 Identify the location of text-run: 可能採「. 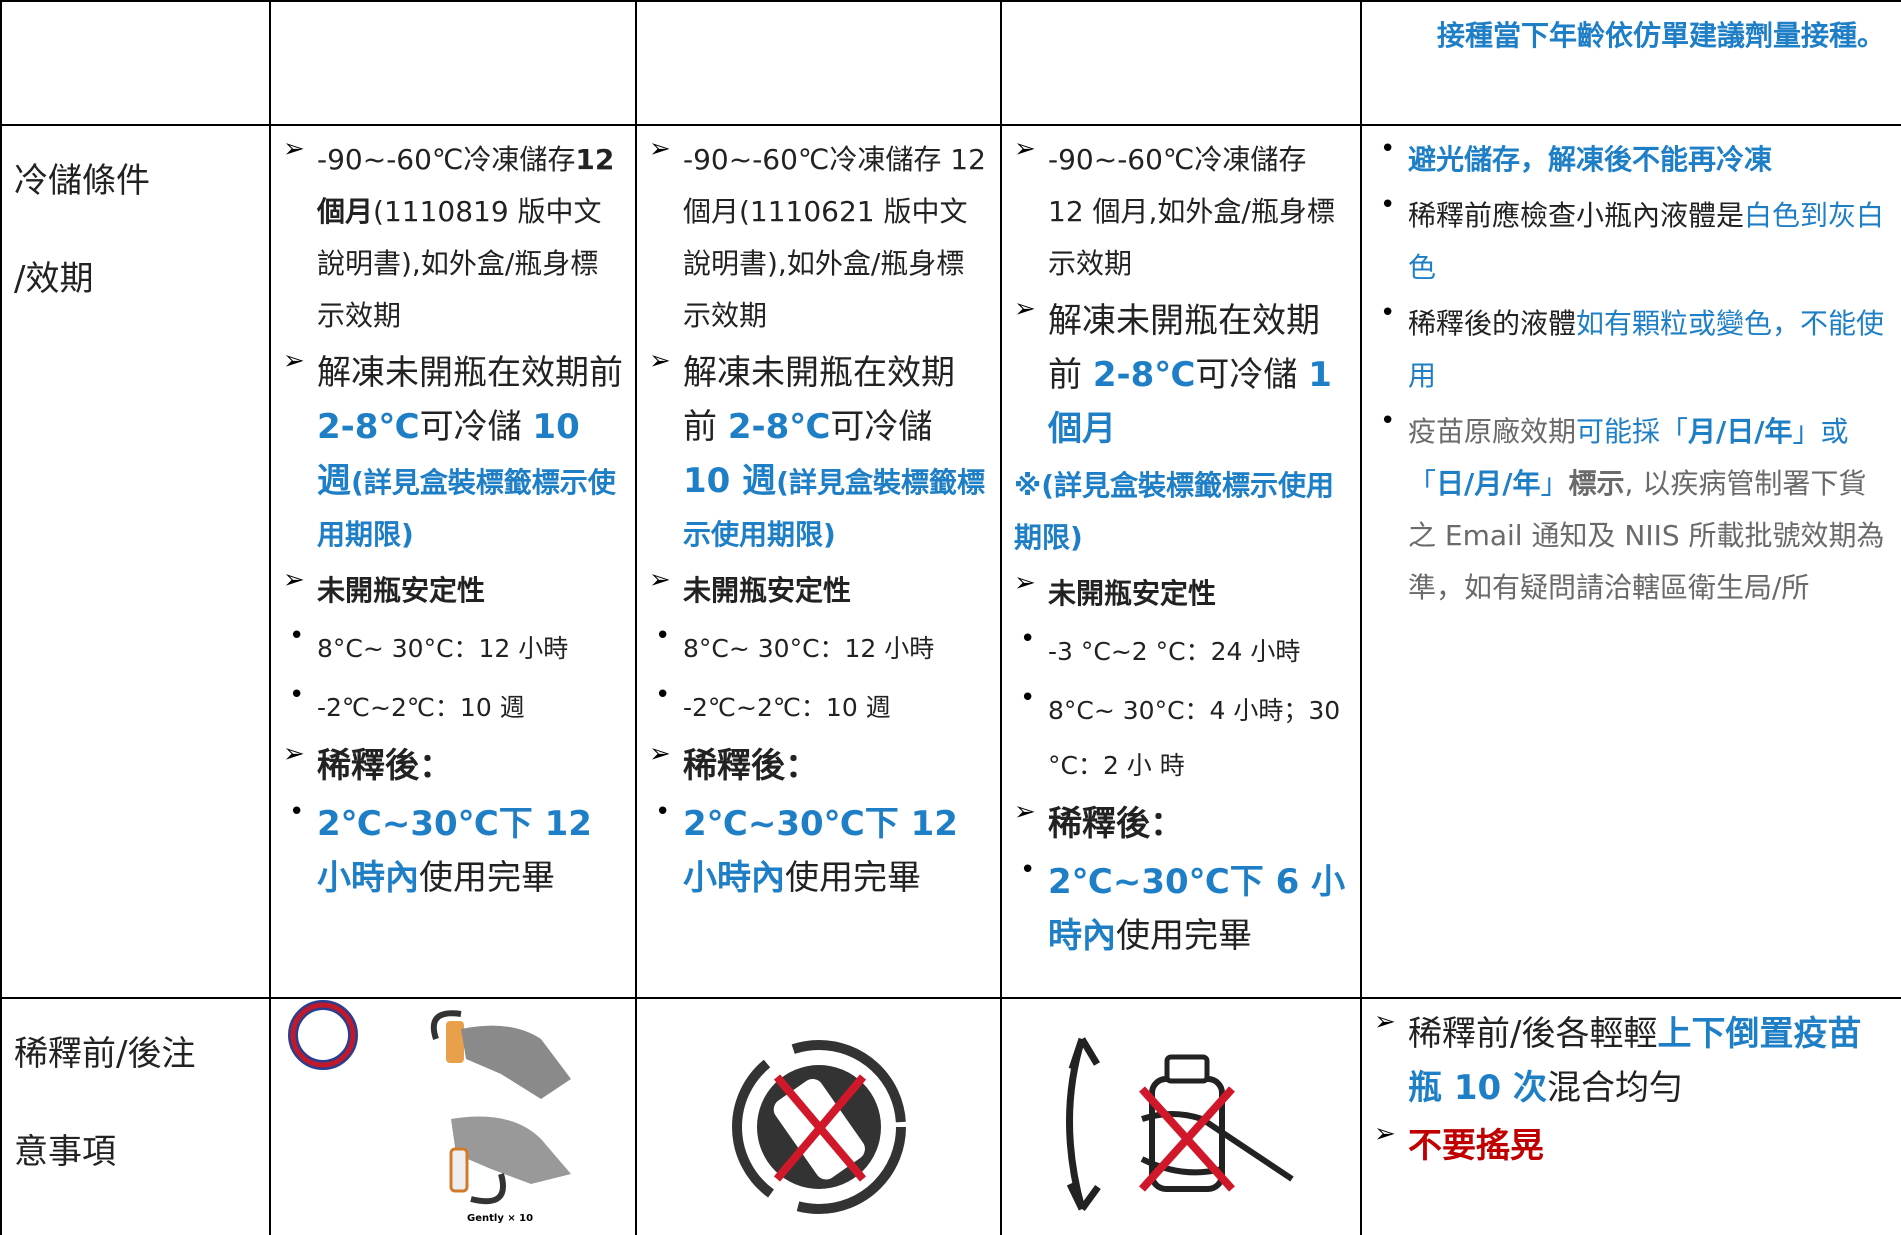
(1632, 431).